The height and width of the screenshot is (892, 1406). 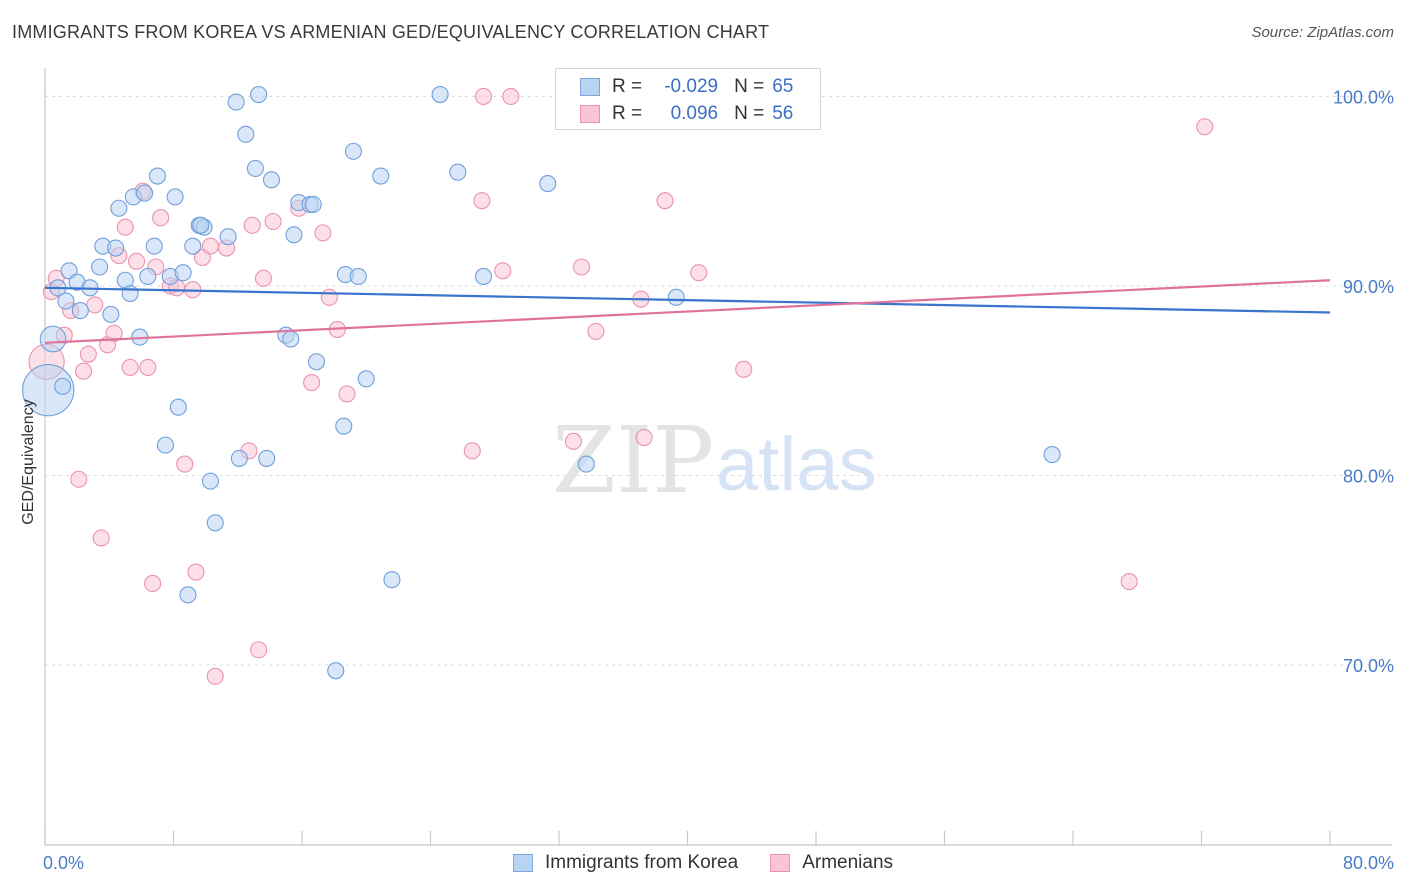 I want to click on korea-r-value: -0.029, so click(x=691, y=86).